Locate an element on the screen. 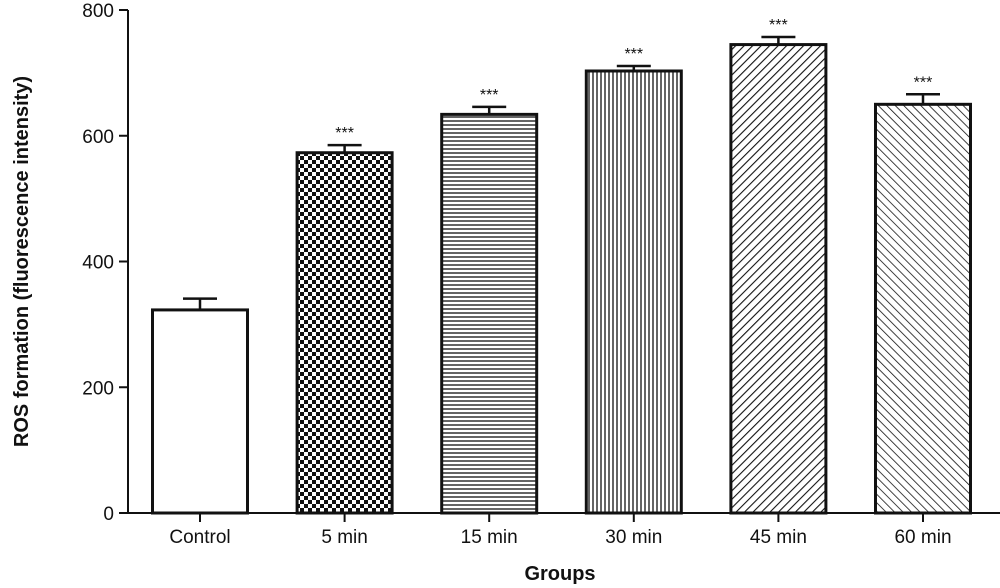  y-tick-label: 800 is located at coordinates (98, 11).